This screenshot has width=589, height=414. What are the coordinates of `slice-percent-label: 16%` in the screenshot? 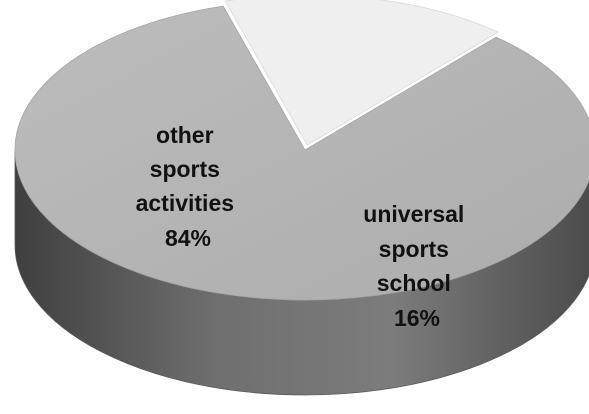 It's located at (417, 318).